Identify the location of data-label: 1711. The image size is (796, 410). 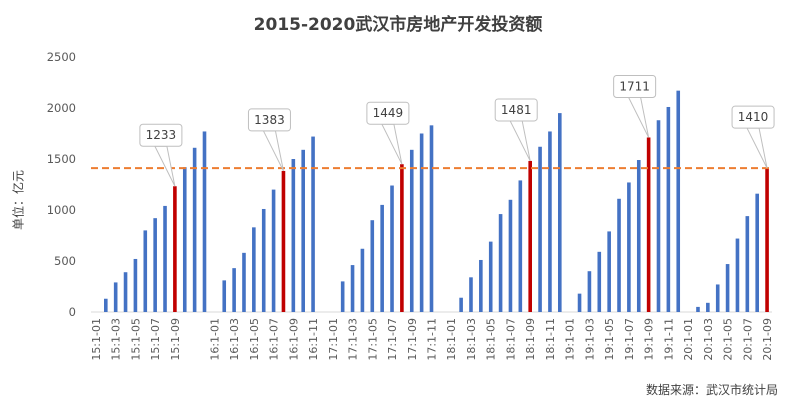
(634, 86).